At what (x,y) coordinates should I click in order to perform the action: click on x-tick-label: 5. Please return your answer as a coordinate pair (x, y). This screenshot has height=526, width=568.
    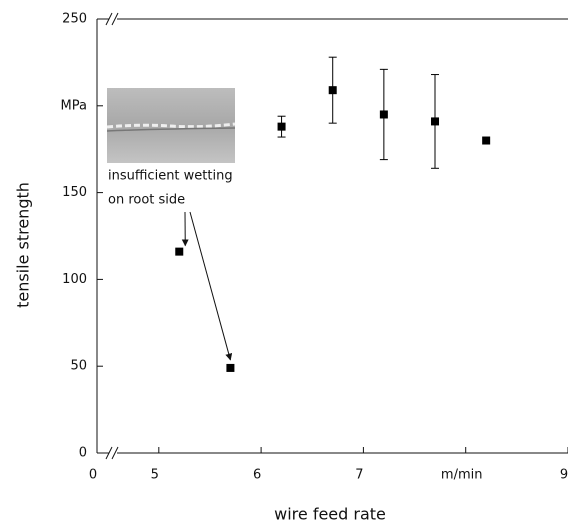
    Looking at the image, I should click on (155, 475).